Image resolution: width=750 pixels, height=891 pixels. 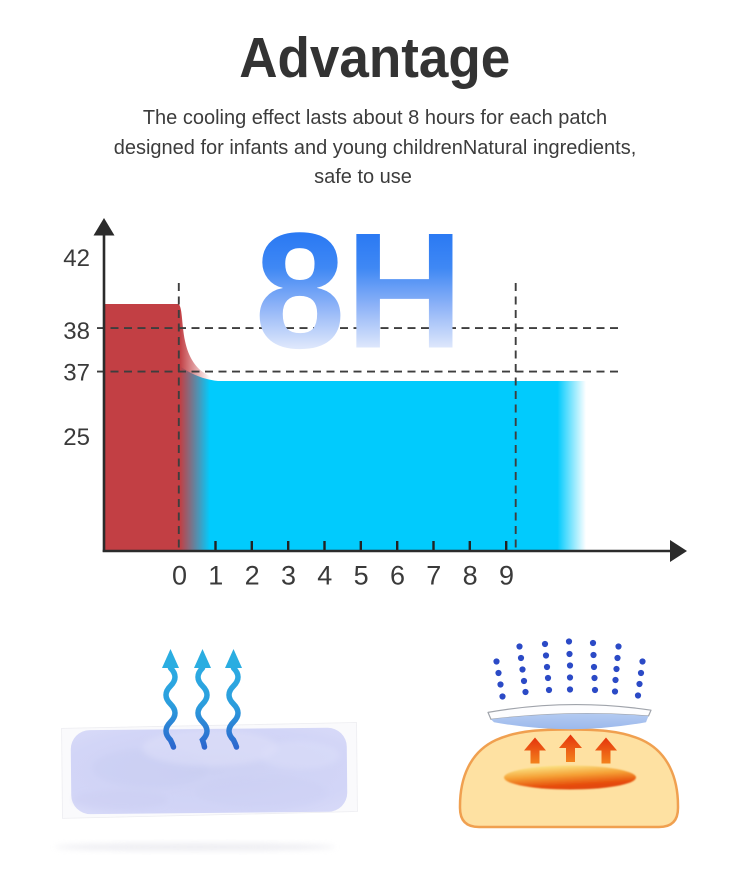 What do you see at coordinates (288, 576) in the screenshot?
I see `svg-text: 3` at bounding box center [288, 576].